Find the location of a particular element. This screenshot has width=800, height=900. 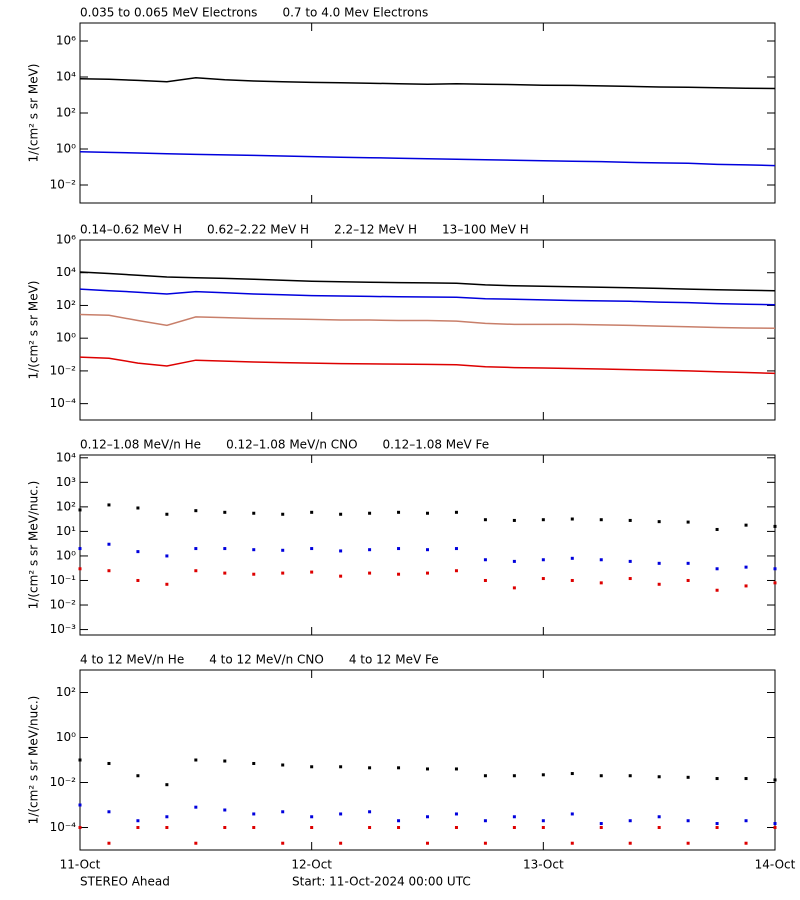

y-axis-label: 1/(cm² s sr MeV/nuc.) is located at coordinates (34, 545).